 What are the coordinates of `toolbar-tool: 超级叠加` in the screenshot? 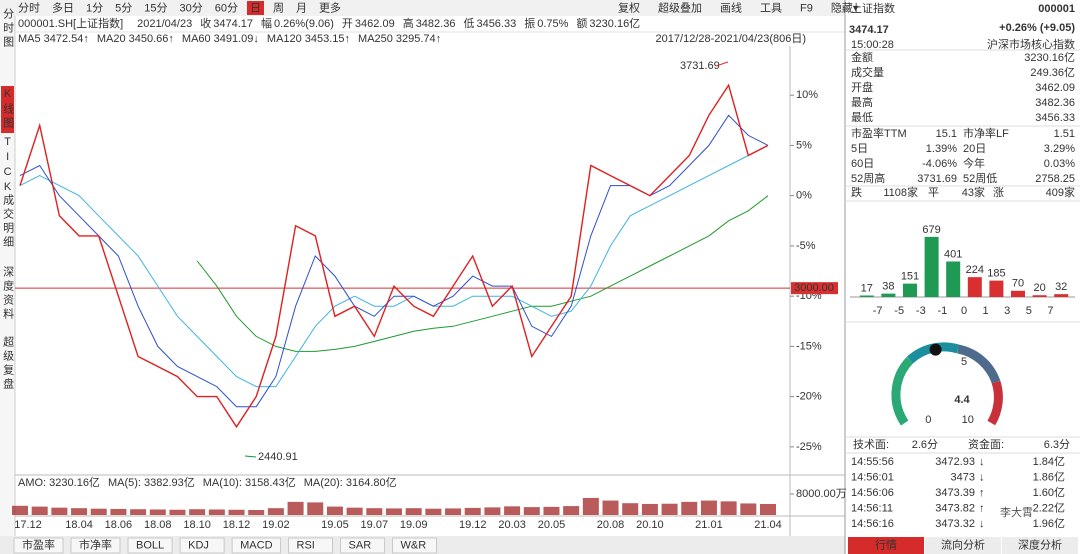 It's located at (680, 7).